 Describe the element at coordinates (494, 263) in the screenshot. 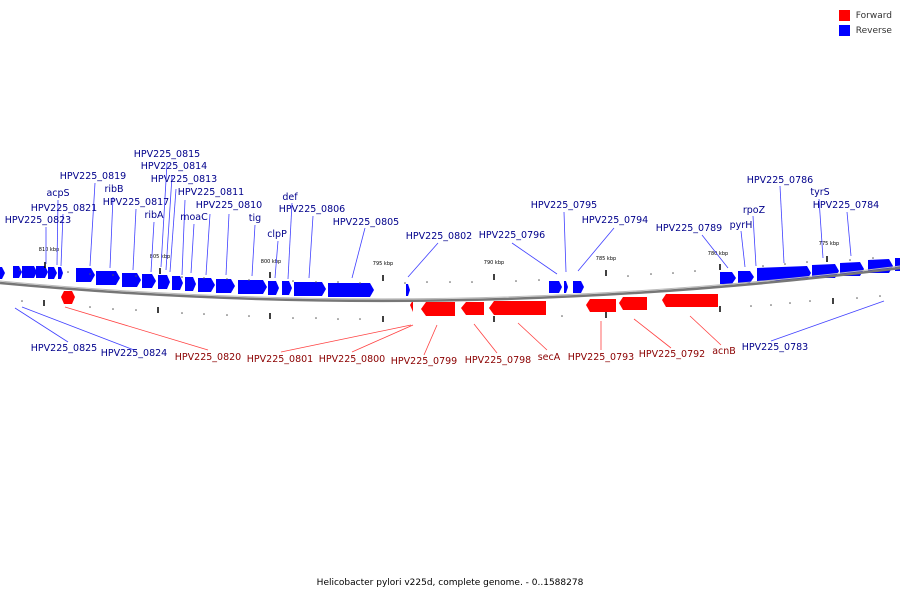

I see `scale-label: 790 kbp` at that location.